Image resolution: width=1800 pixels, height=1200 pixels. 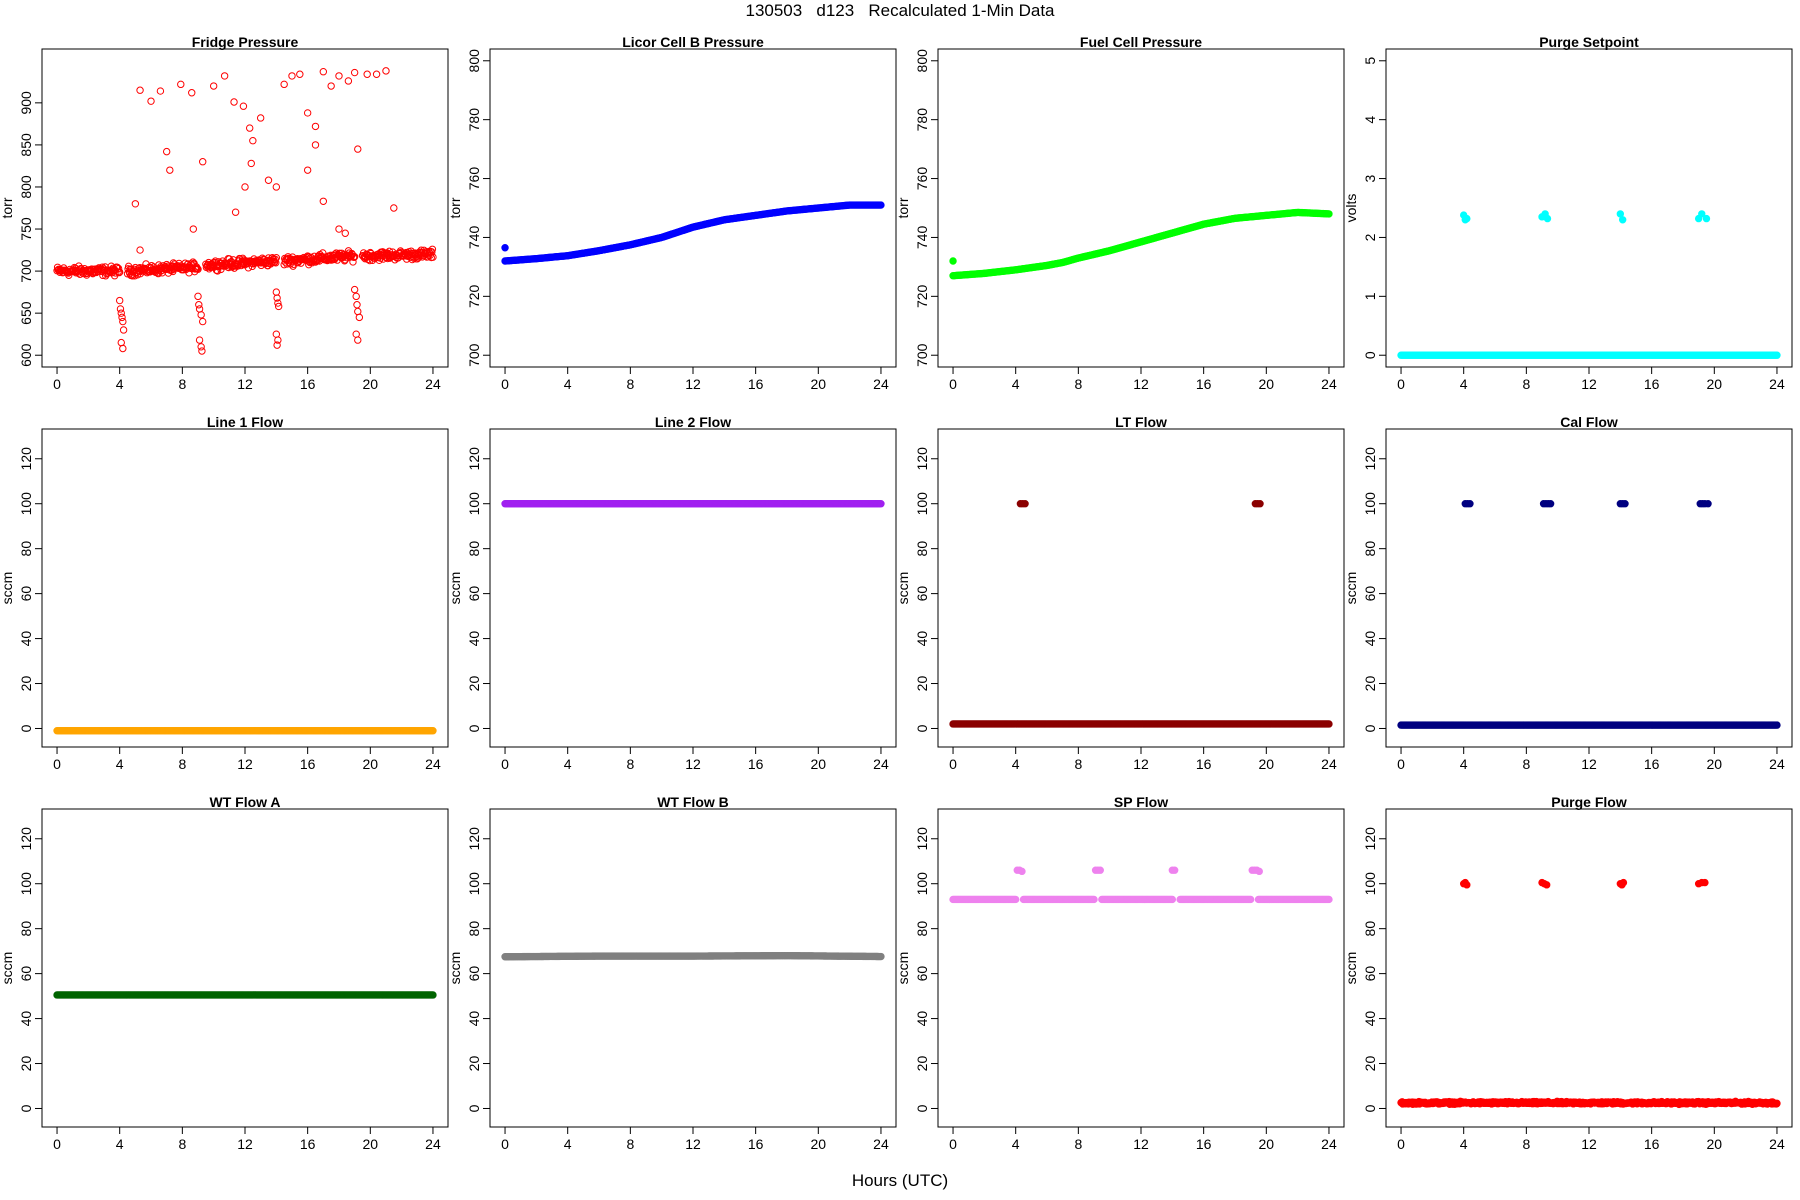 What do you see at coordinates (26, 229) in the screenshot?
I see `y-tick-label: 750` at bounding box center [26, 229].